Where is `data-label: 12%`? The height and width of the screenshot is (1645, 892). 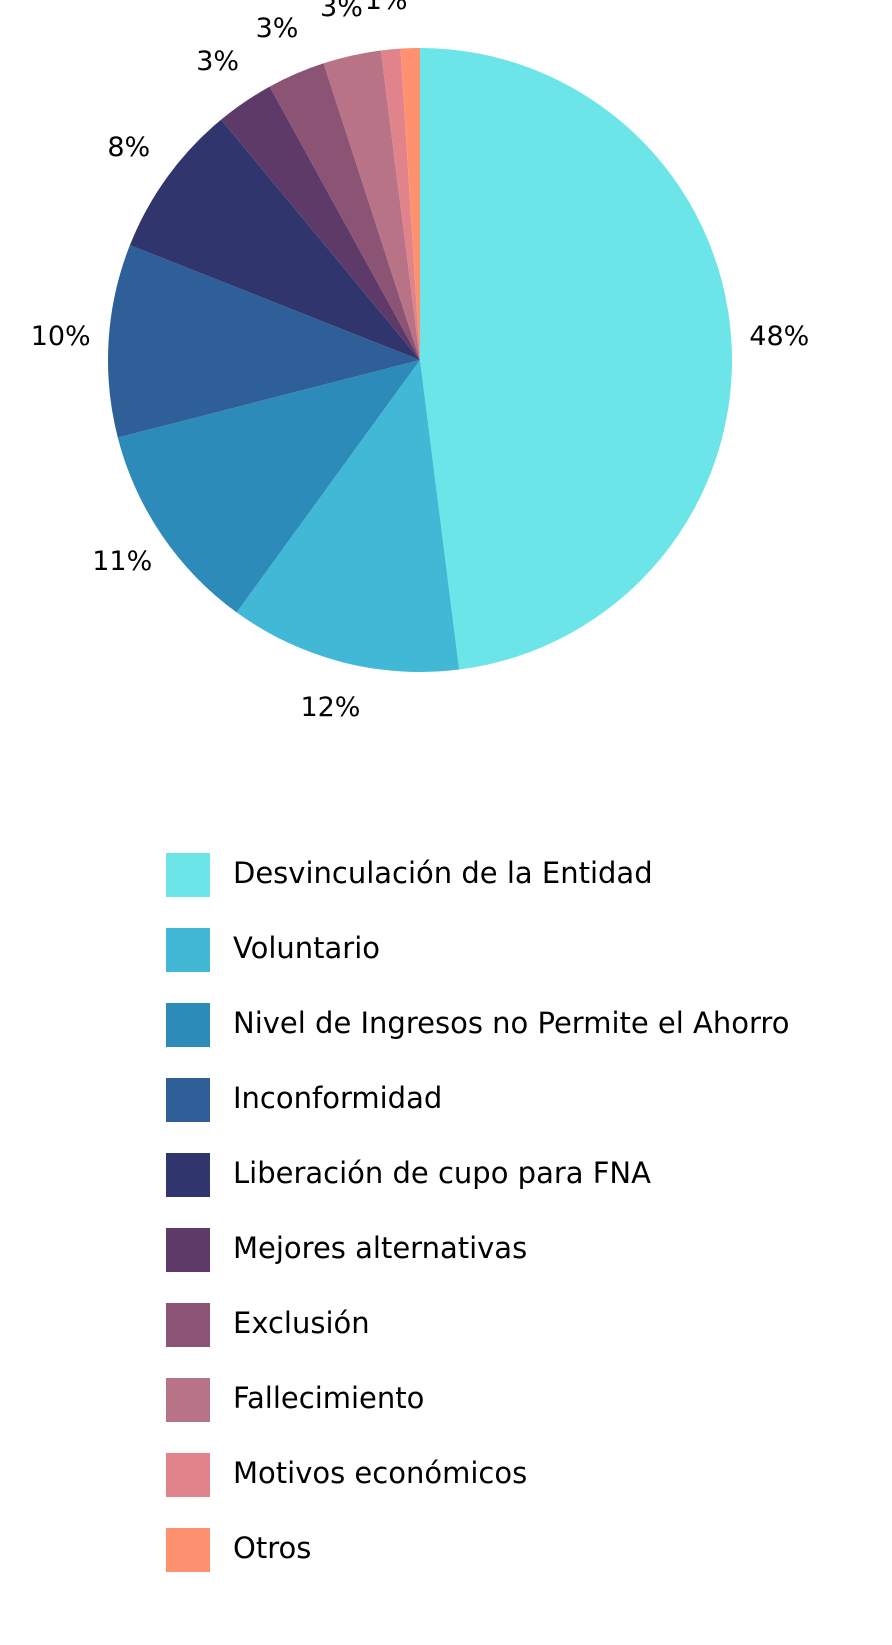 data-label: 12% is located at coordinates (330, 707).